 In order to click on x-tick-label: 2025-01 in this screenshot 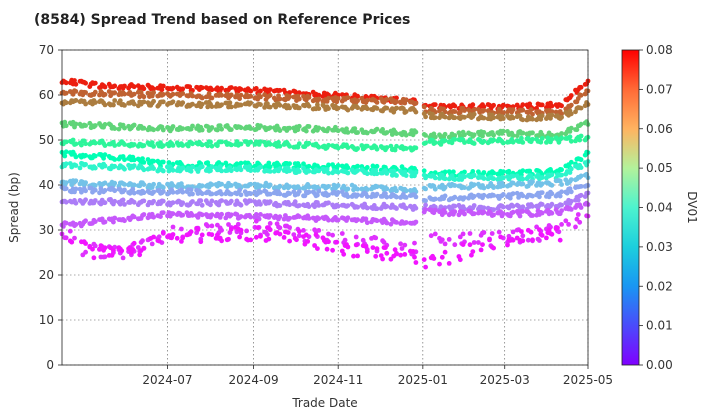, I will do `click(423, 380)`.